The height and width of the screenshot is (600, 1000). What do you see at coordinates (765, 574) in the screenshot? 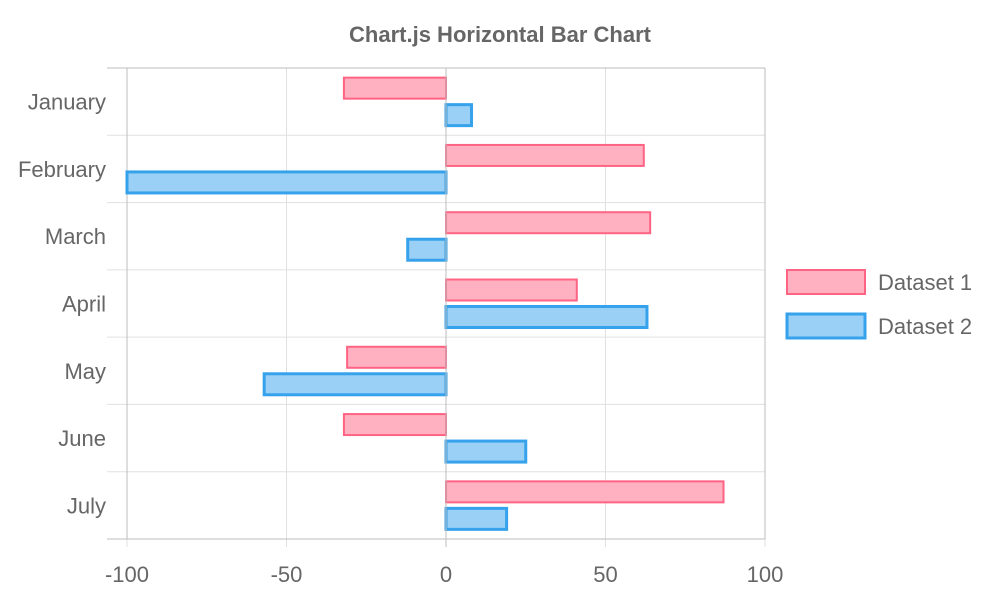
I see `x-tick-label: 100` at bounding box center [765, 574].